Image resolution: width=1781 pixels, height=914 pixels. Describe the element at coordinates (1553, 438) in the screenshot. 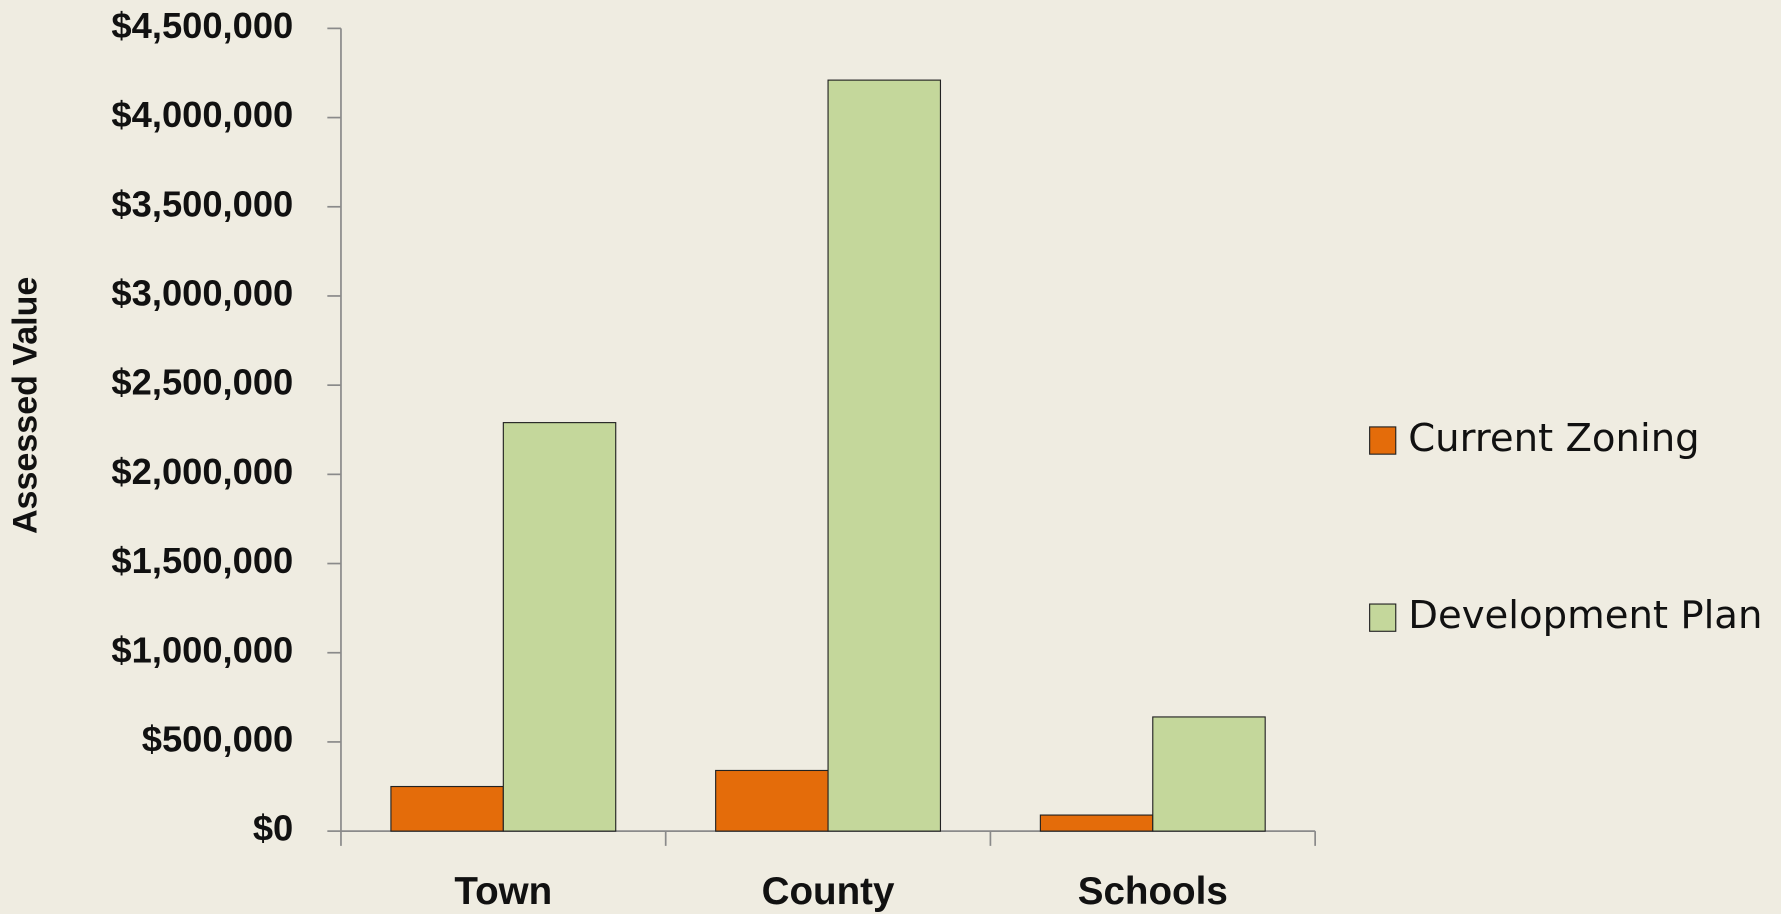

I see `legend-label: Current Zoning` at that location.